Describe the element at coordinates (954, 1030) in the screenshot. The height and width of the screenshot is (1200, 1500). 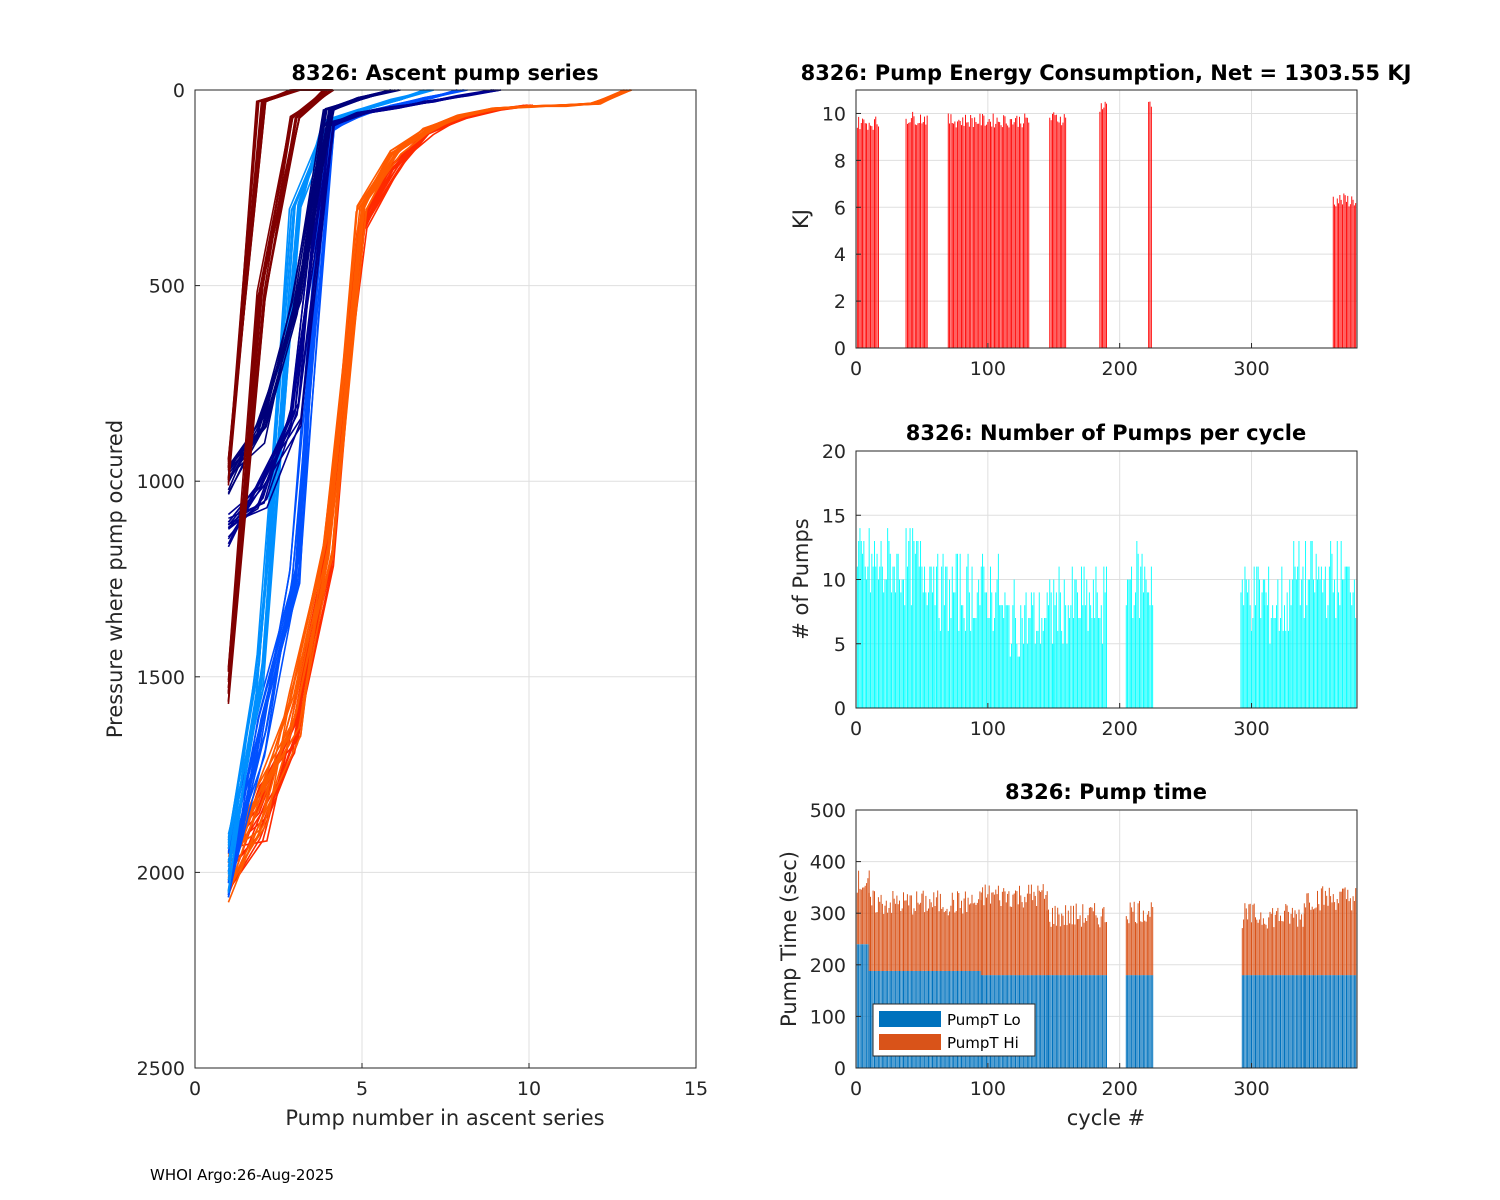
I see `pumptime-legend: PumpT Lo PumpT Hi` at that location.